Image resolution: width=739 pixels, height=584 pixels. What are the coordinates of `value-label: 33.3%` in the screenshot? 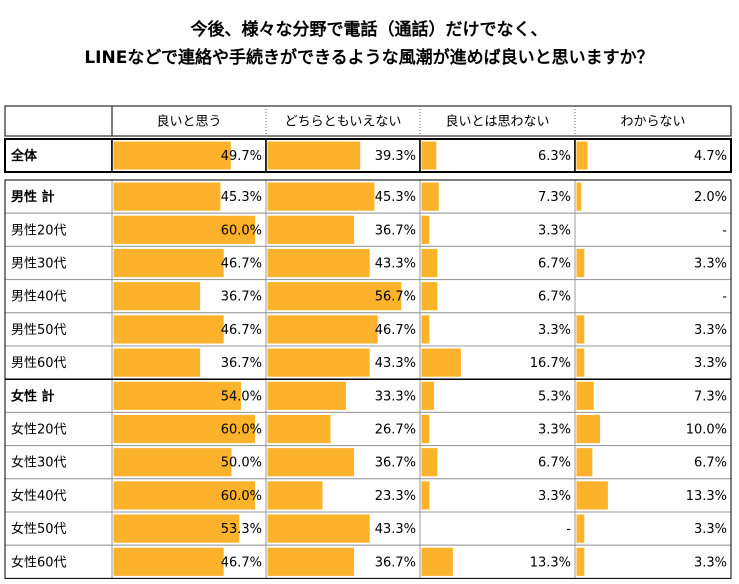 It's located at (395, 396).